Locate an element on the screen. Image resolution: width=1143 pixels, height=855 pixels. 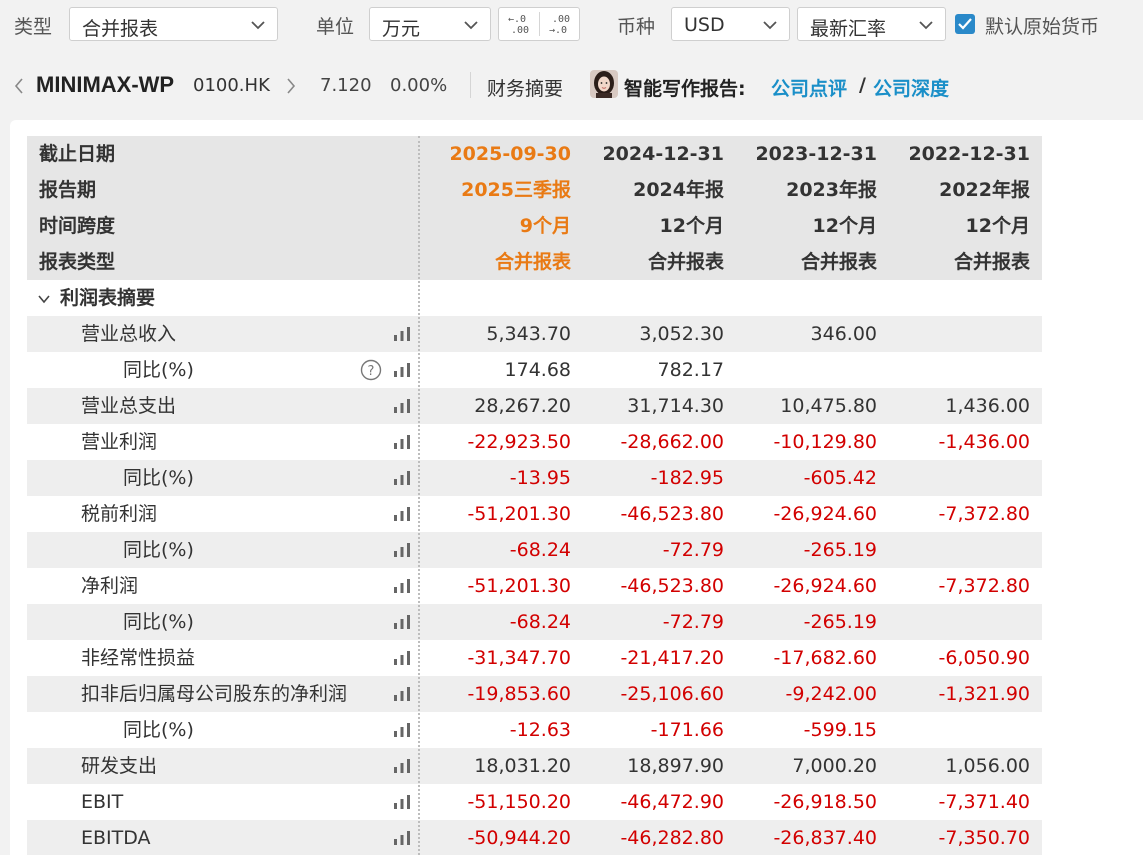
value-cell: -7,372.80 is located at coordinates (965, 586).